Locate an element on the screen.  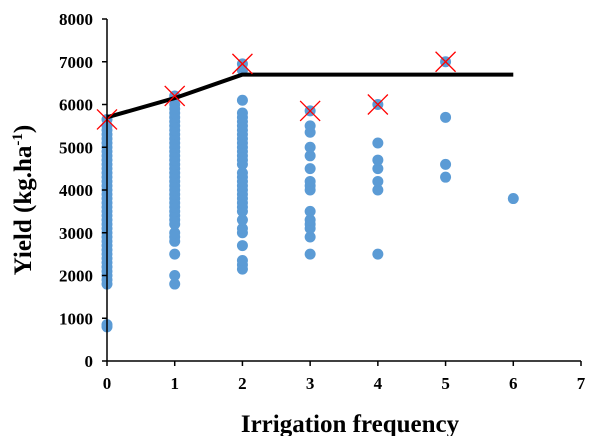
y-tick-label: 1000 is located at coordinates (76, 318).